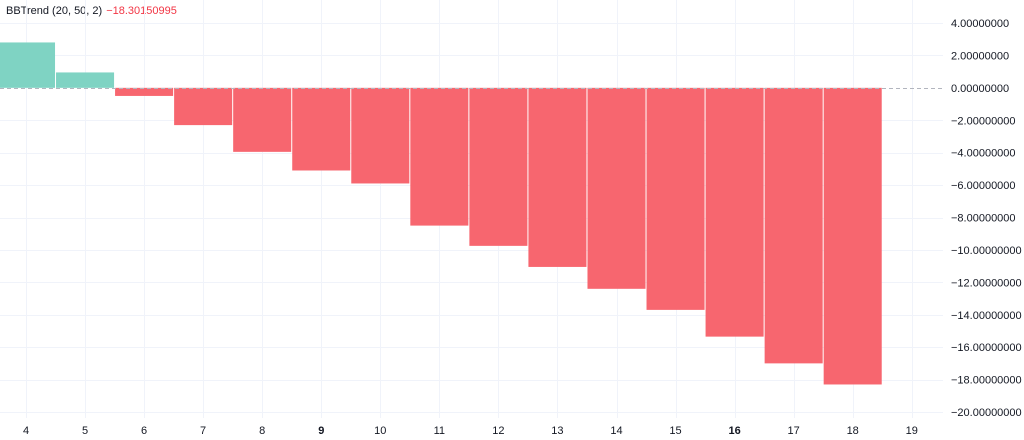  I want to click on x-axis-tick-label: 4, so click(26, 431).